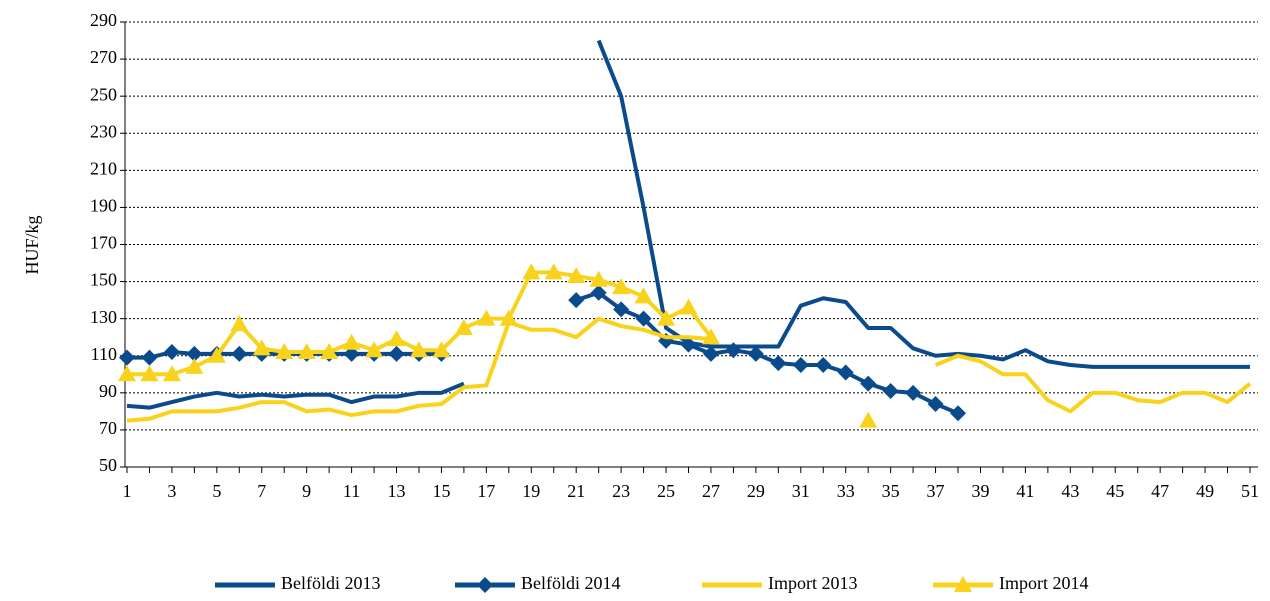 The image size is (1270, 601). Describe the element at coordinates (103, 206) in the screenshot. I see `y-tick-label: 190` at that location.